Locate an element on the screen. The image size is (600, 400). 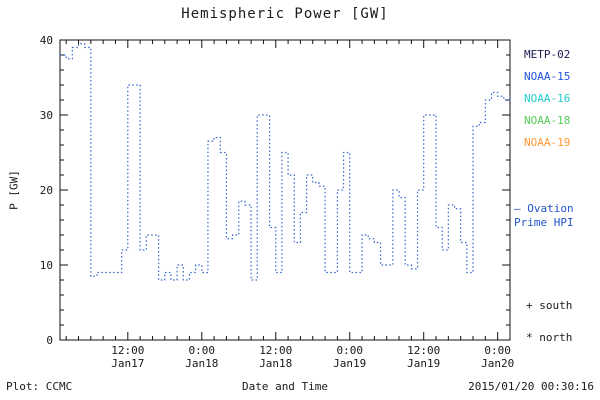
south-label: south is located at coordinates (556, 305).